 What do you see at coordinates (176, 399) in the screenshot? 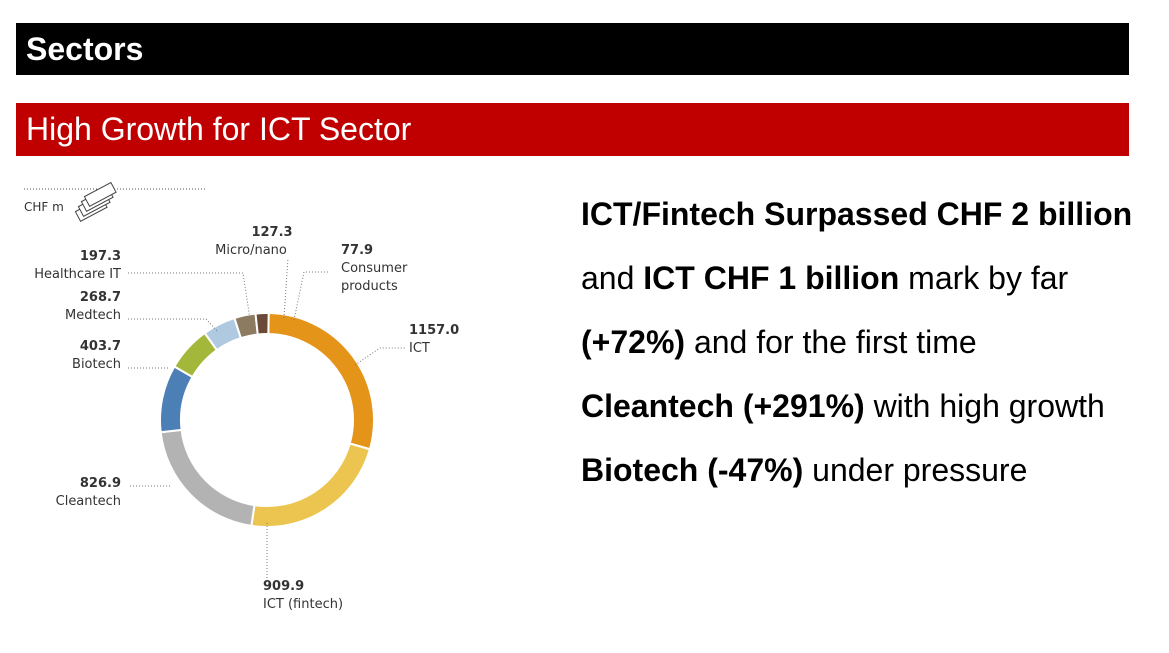
I see `slice-biotech` at bounding box center [176, 399].